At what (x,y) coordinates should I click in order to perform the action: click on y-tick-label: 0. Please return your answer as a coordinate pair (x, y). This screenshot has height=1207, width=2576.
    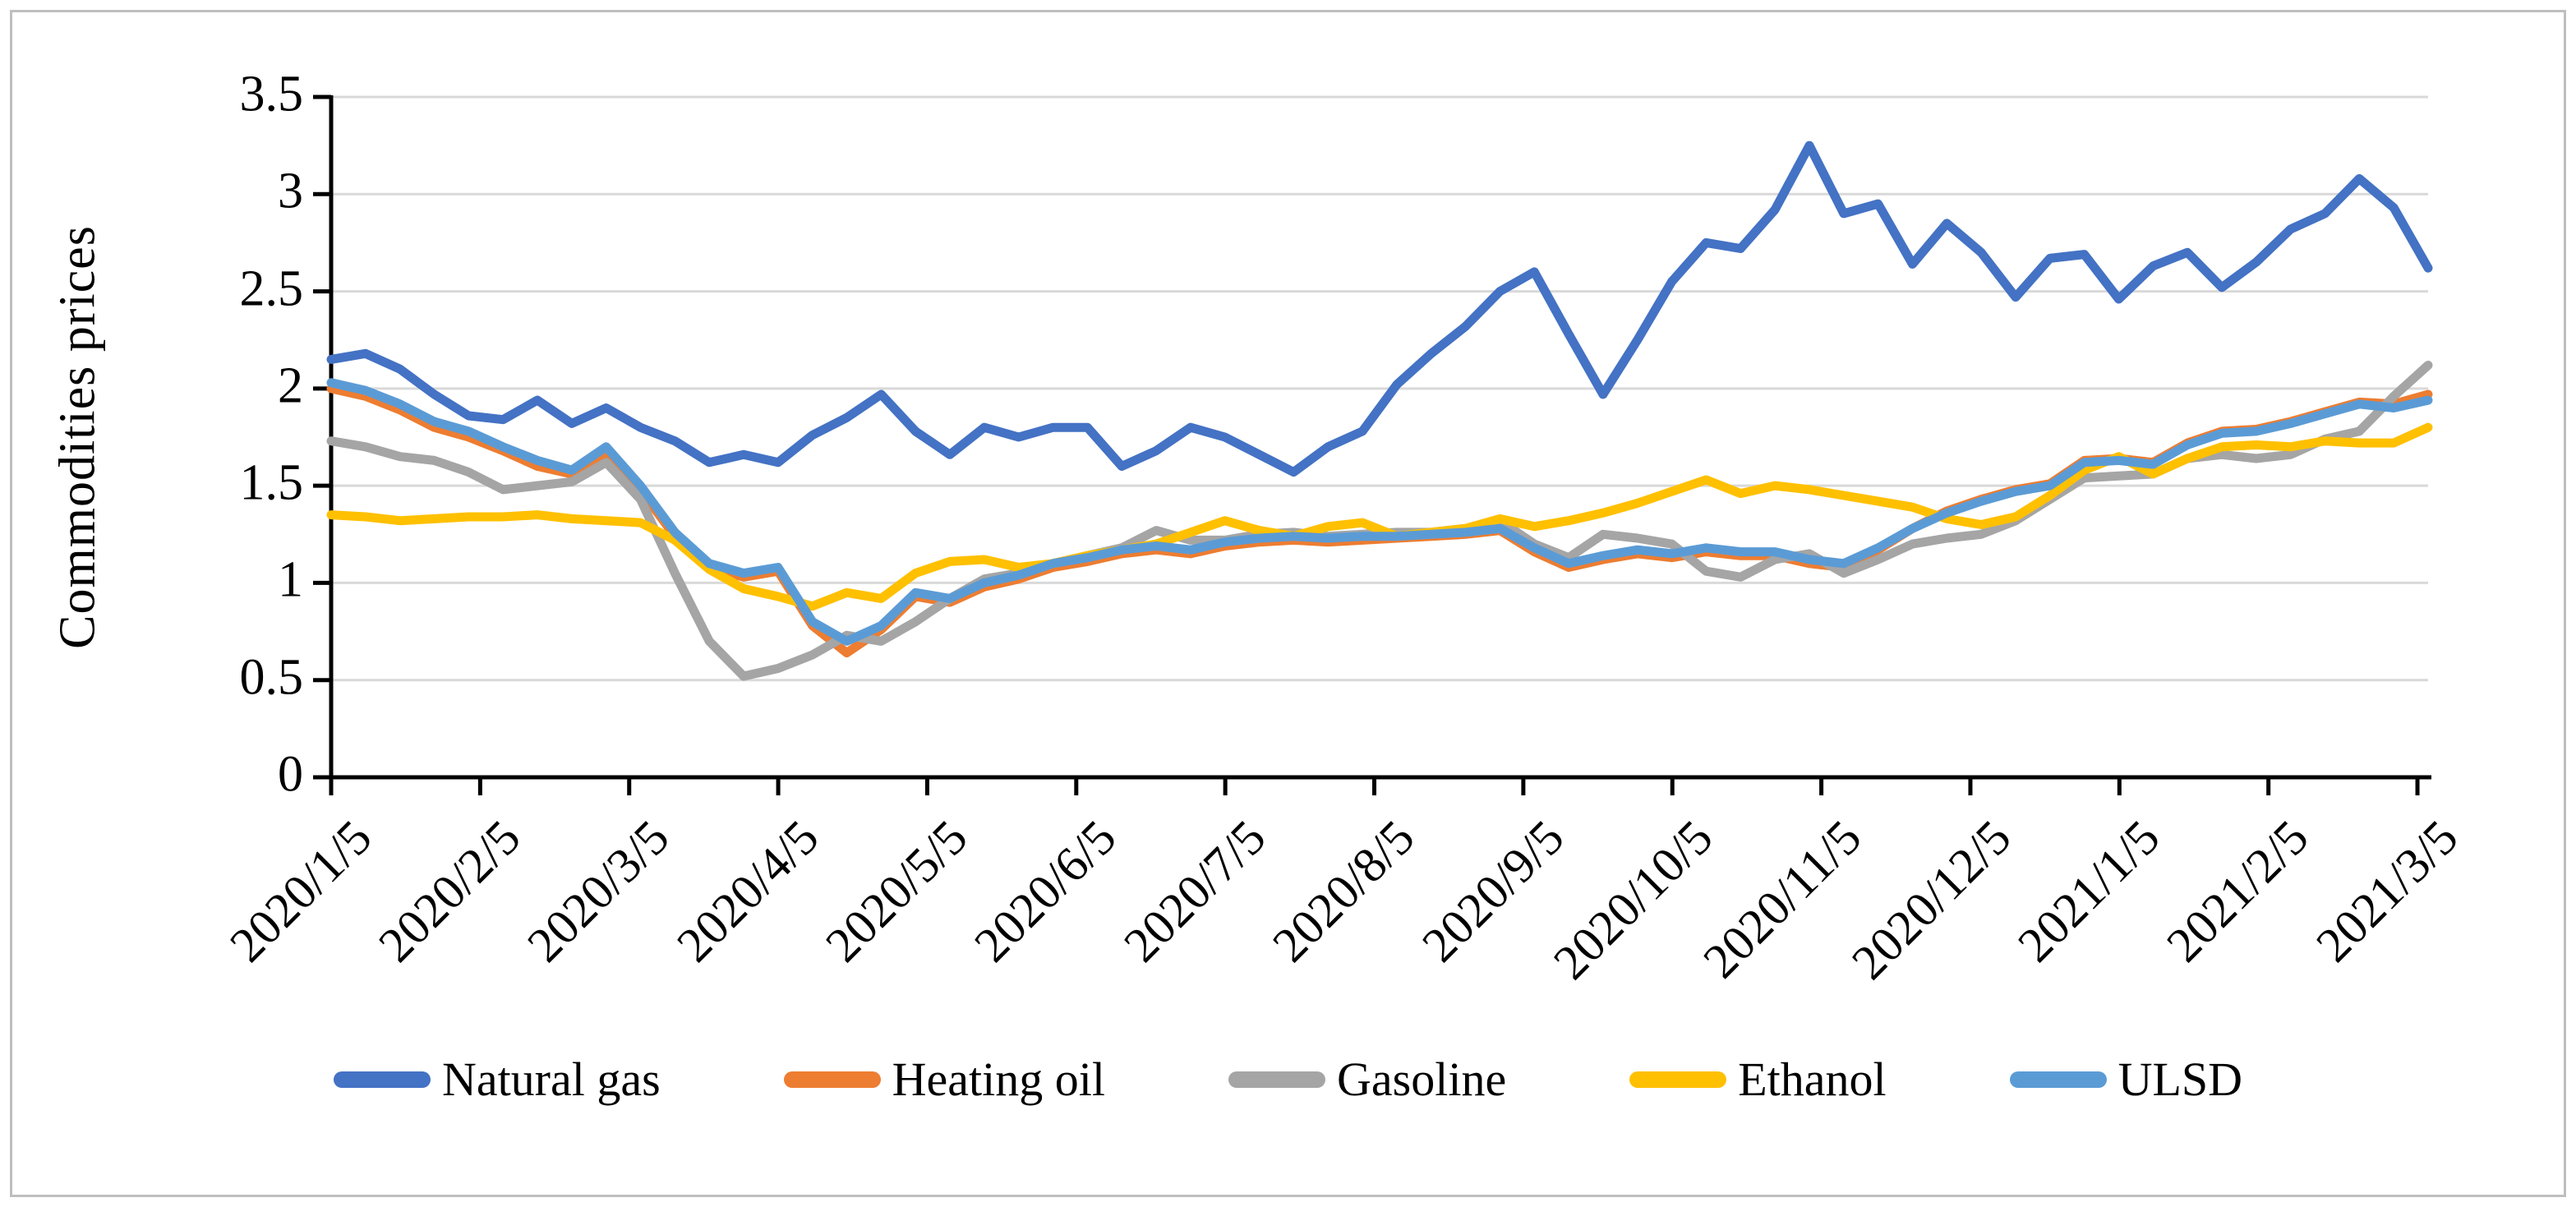
    Looking at the image, I should click on (290, 774).